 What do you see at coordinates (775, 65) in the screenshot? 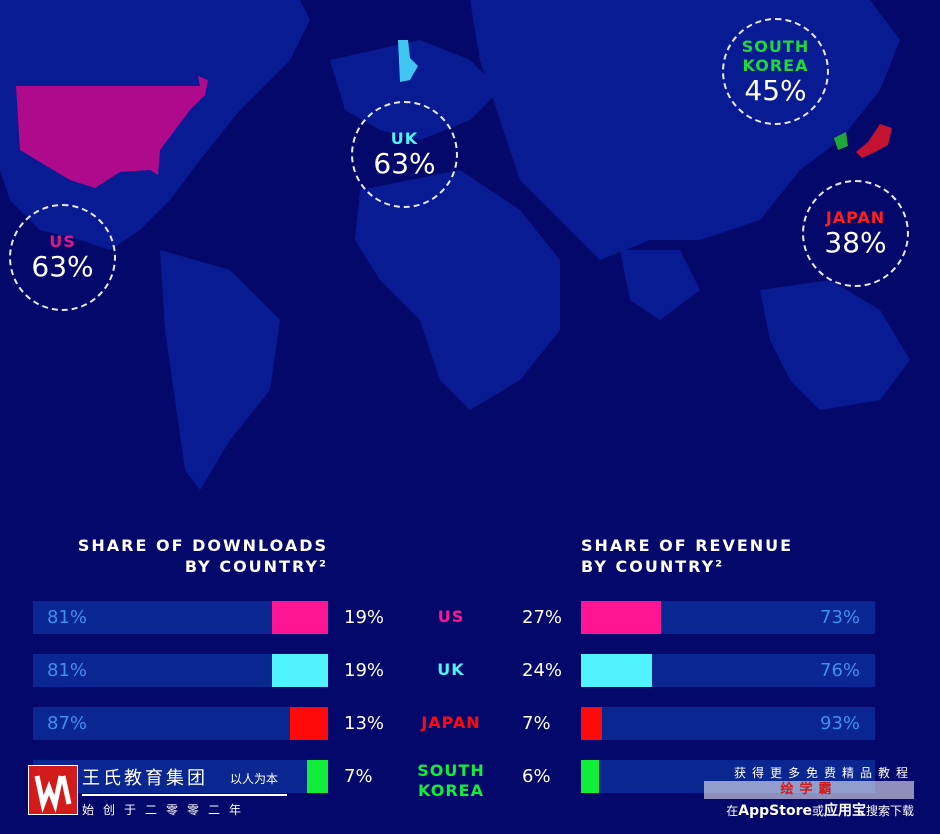
I see `bubble-country-line2: KOREA` at bounding box center [775, 65].